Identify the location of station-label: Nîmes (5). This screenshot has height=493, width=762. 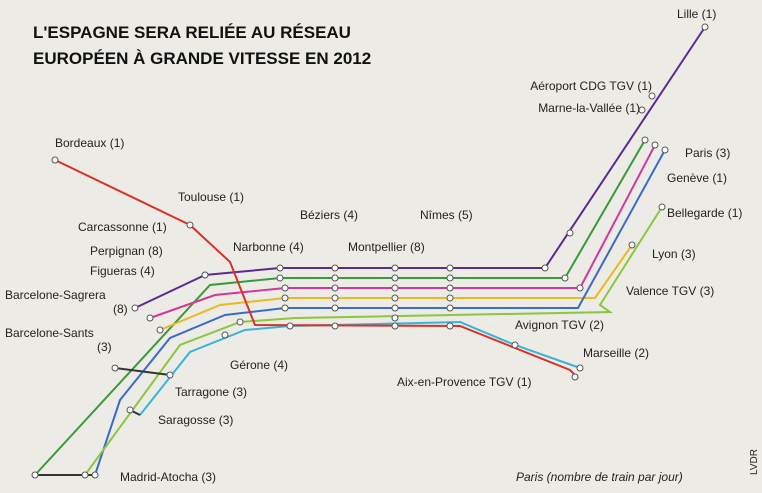
(446, 215).